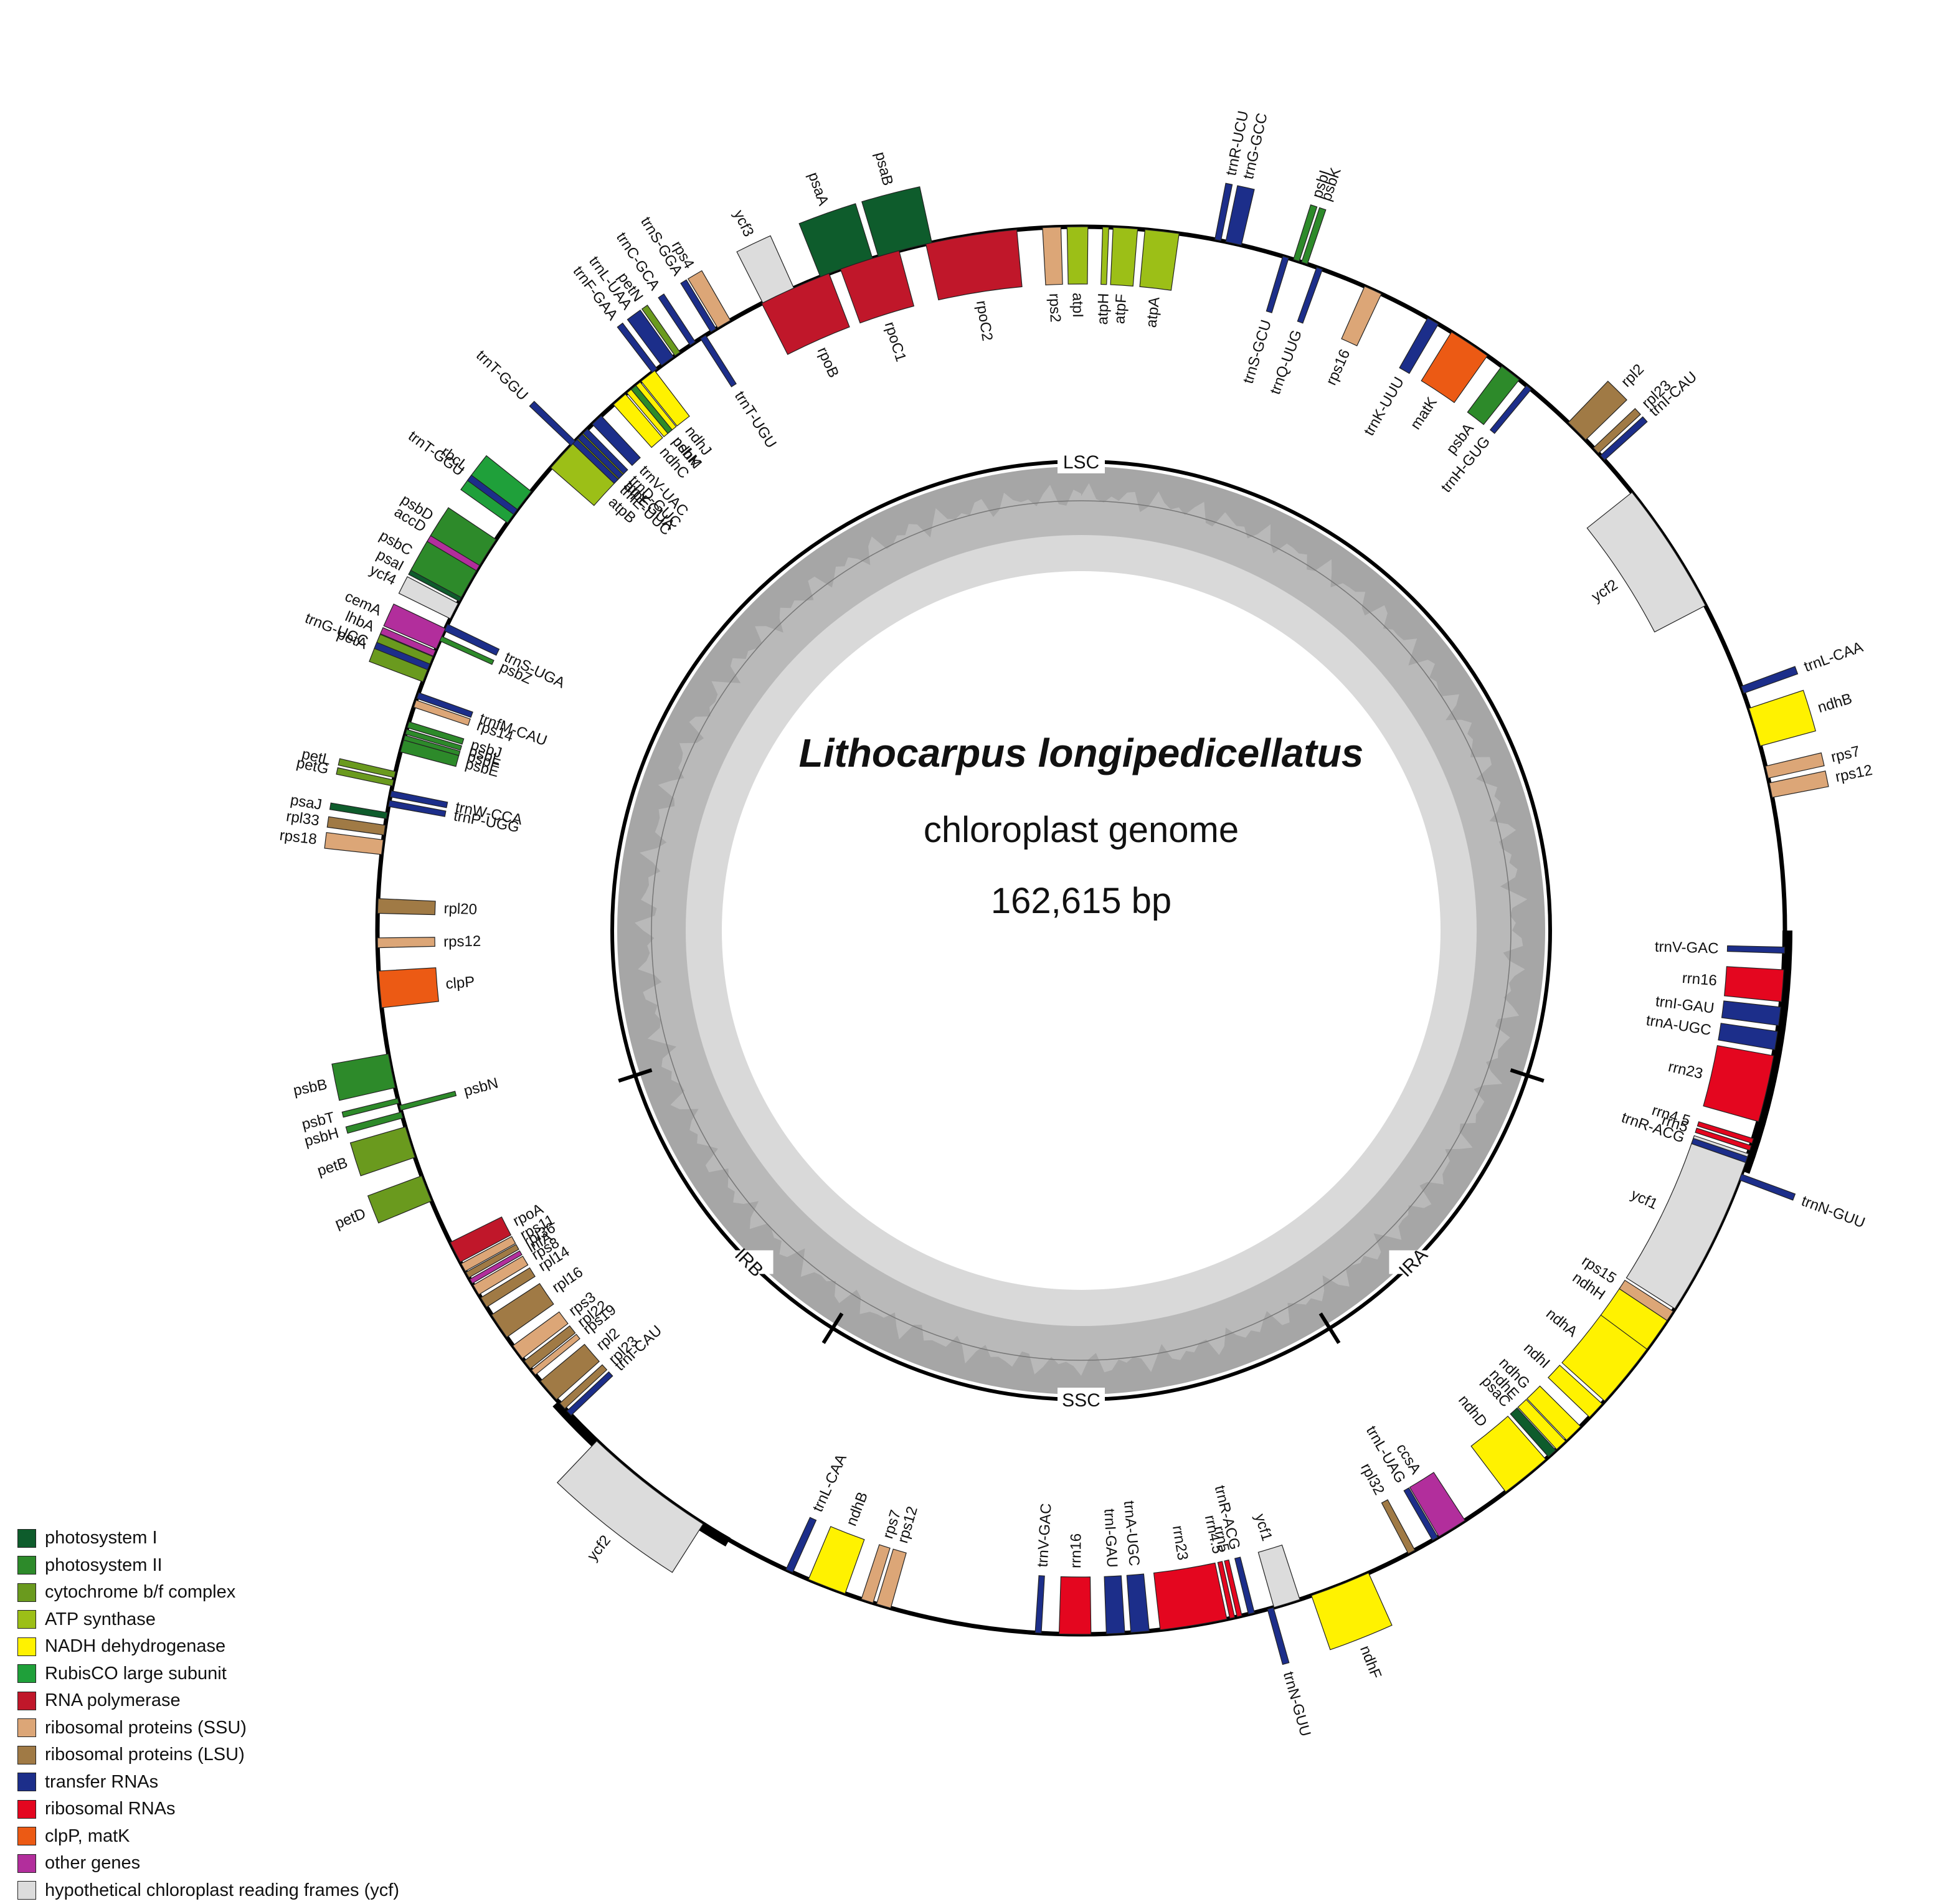 The image size is (1945, 1904). I want to click on legend-item: transfer RNAs, so click(208, 1782).